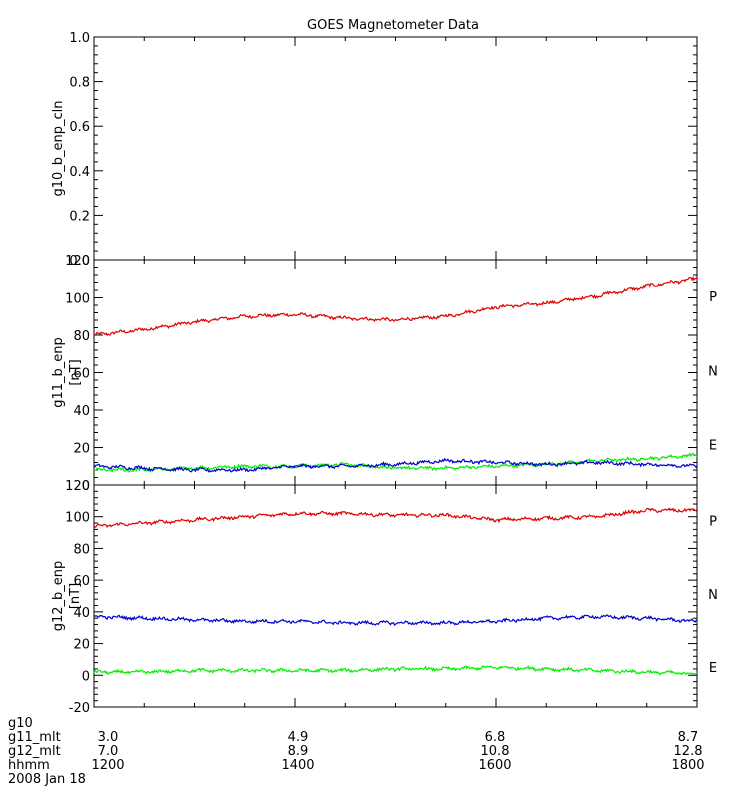 Image resolution: width=750 pixels, height=800 pixels. What do you see at coordinates (47, 779) in the screenshot?
I see `footer-date: 2008 Jan 18` at bounding box center [47, 779].